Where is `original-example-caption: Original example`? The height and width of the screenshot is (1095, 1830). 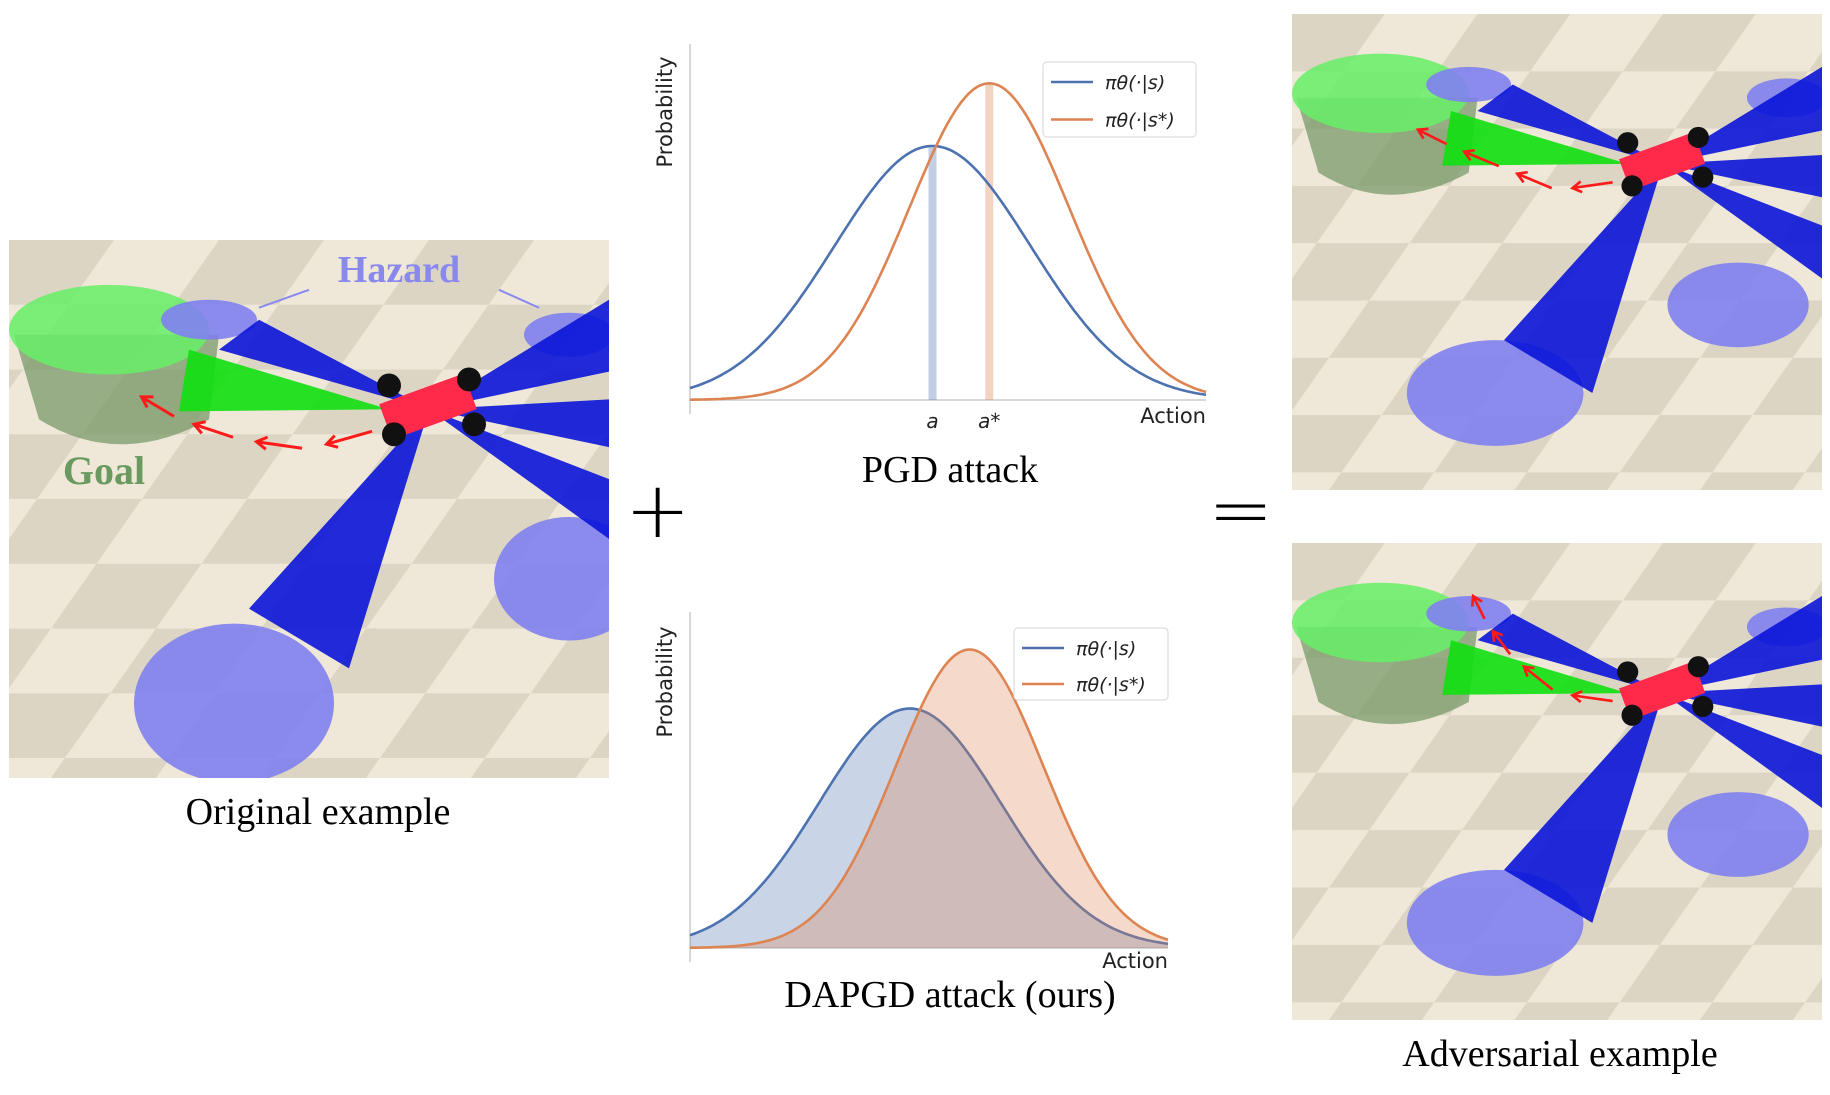 original-example-caption: Original example is located at coordinates (318, 812).